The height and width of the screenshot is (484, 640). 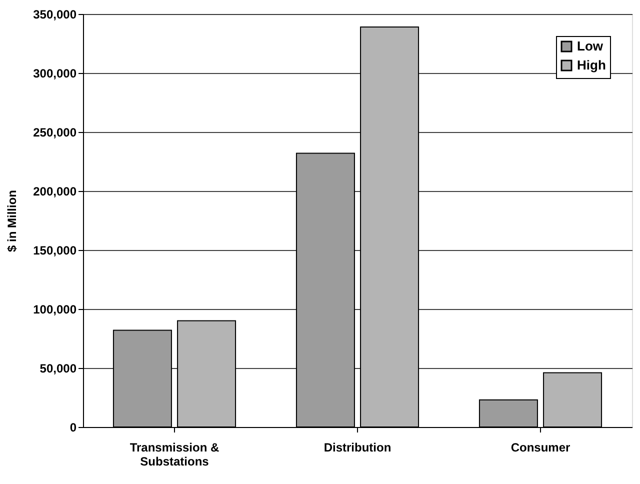 What do you see at coordinates (55, 251) in the screenshot?
I see `y-tick-label: 150,000` at bounding box center [55, 251].